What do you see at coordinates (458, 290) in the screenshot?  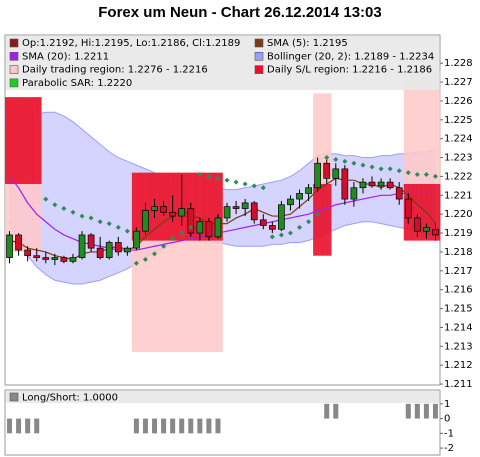 I see `y-tick-label: 1.216` at bounding box center [458, 290].